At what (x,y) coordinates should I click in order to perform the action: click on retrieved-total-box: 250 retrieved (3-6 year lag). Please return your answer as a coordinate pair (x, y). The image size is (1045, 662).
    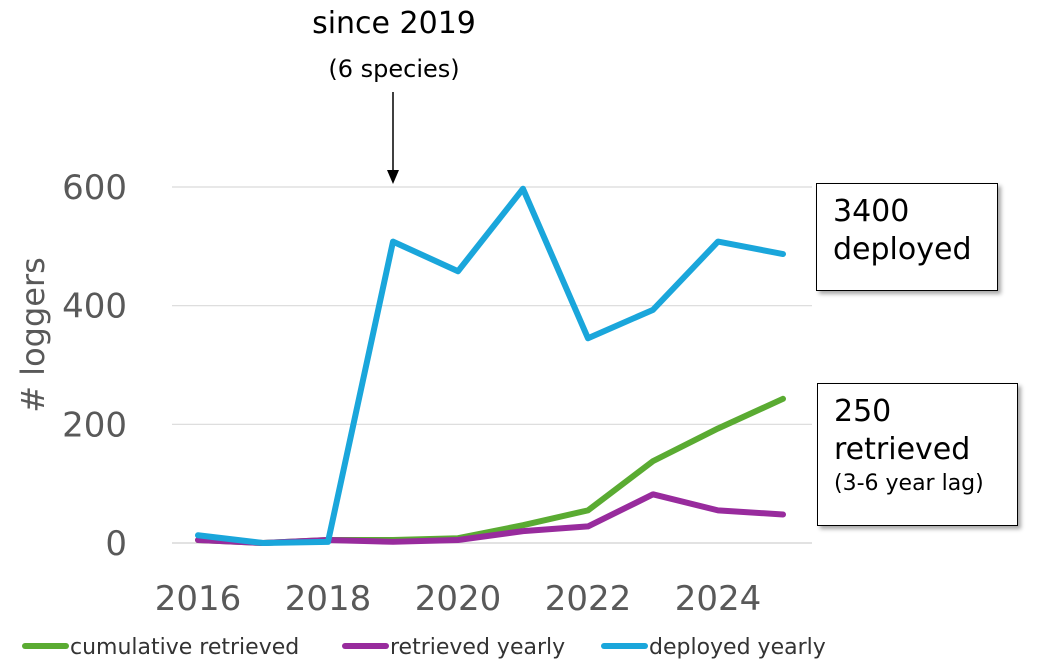
    Looking at the image, I should click on (917, 454).